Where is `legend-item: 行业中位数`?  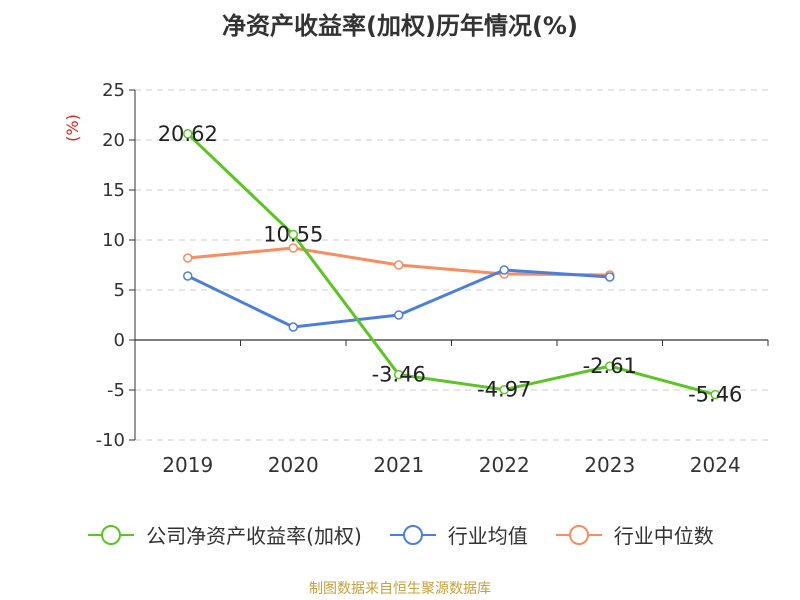
legend-item: 行业中位数 is located at coordinates (634, 534).